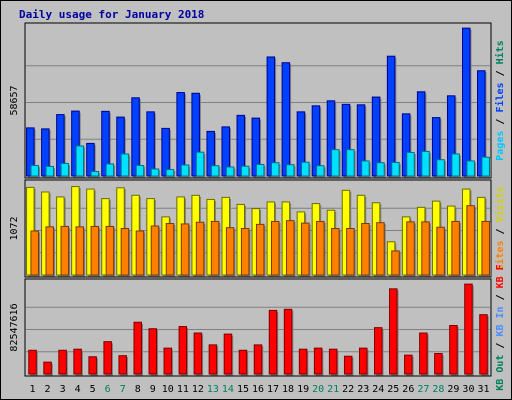 This screenshot has height=400, width=512. What do you see at coordinates (393, 389) in the screenshot?
I see `x-tick-label: 25` at bounding box center [393, 389].